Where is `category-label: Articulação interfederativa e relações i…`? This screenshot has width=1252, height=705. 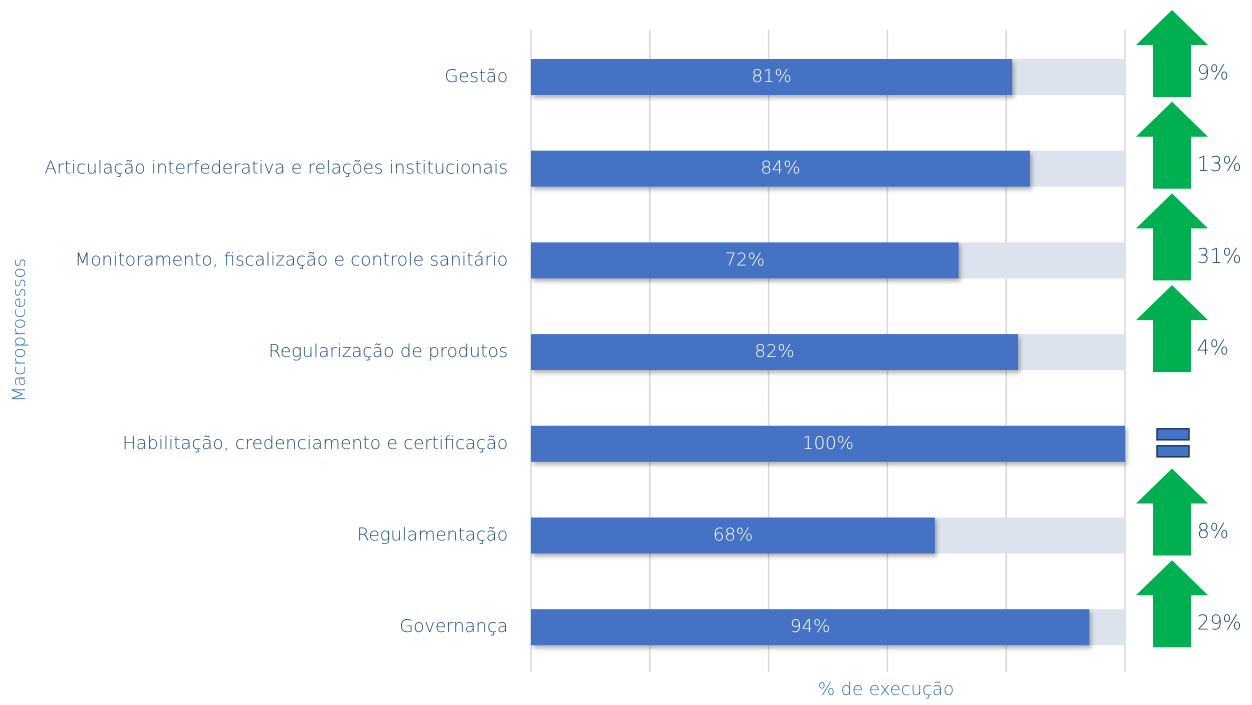
category-label: Articulação interfederativa e relações i… is located at coordinates (276, 168).